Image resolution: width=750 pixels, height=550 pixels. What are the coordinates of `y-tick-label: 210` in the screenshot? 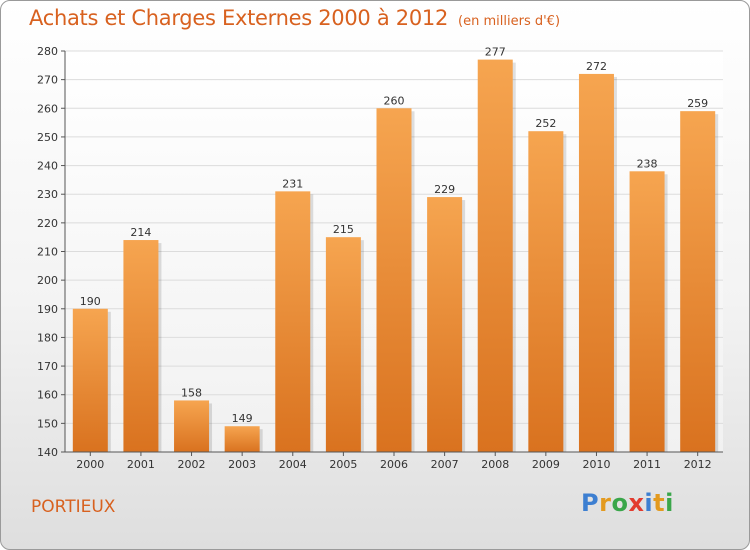 It's located at (47, 252).